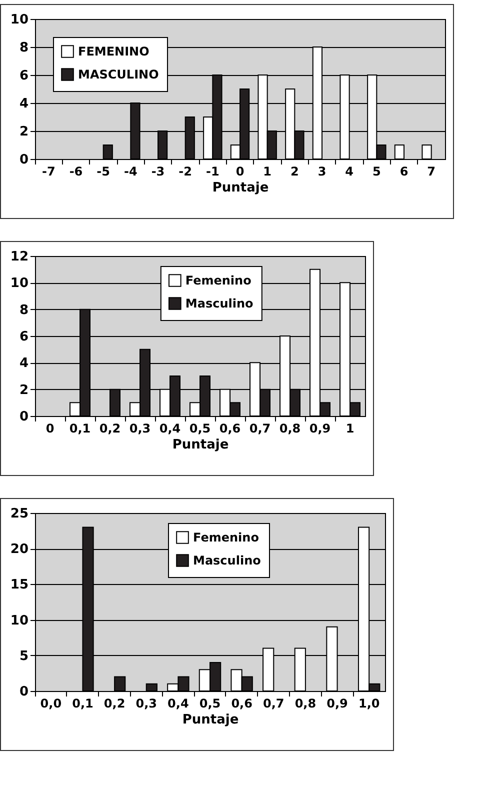  Describe the element at coordinates (349, 171) in the screenshot. I see `x-tick-label: 4` at that location.